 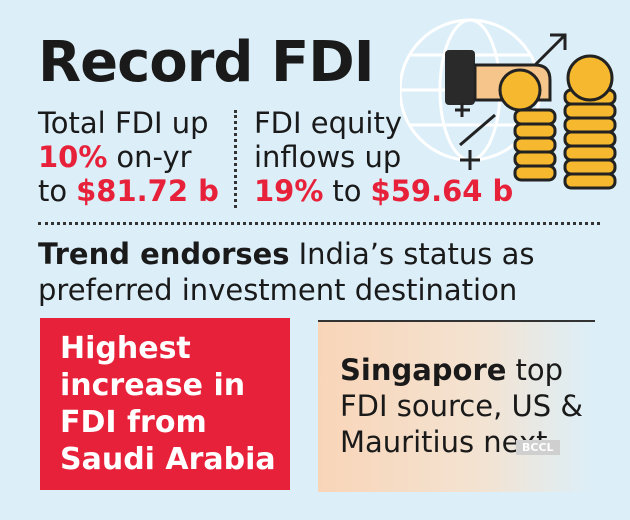 What do you see at coordinates (328, 123) in the screenshot?
I see `stat-line: FDI equity` at bounding box center [328, 123].